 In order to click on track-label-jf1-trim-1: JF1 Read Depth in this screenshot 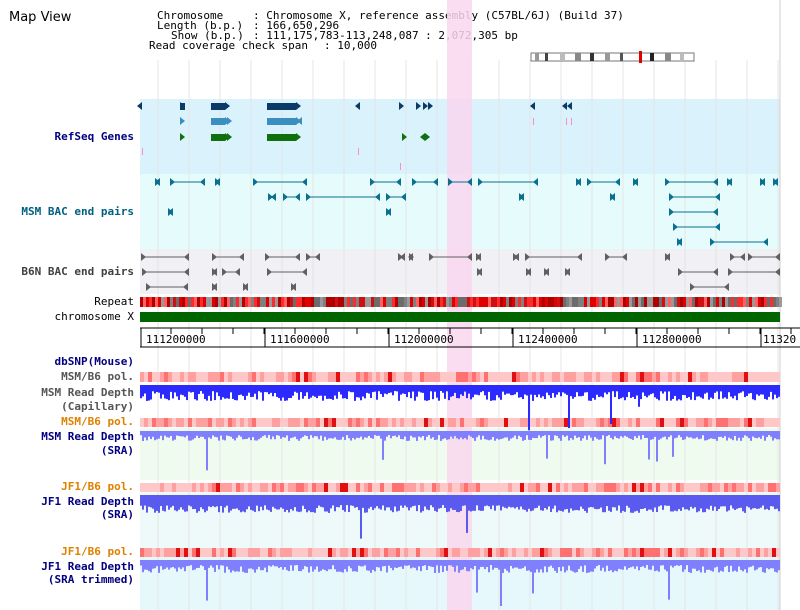, I will do `click(87, 566)`.